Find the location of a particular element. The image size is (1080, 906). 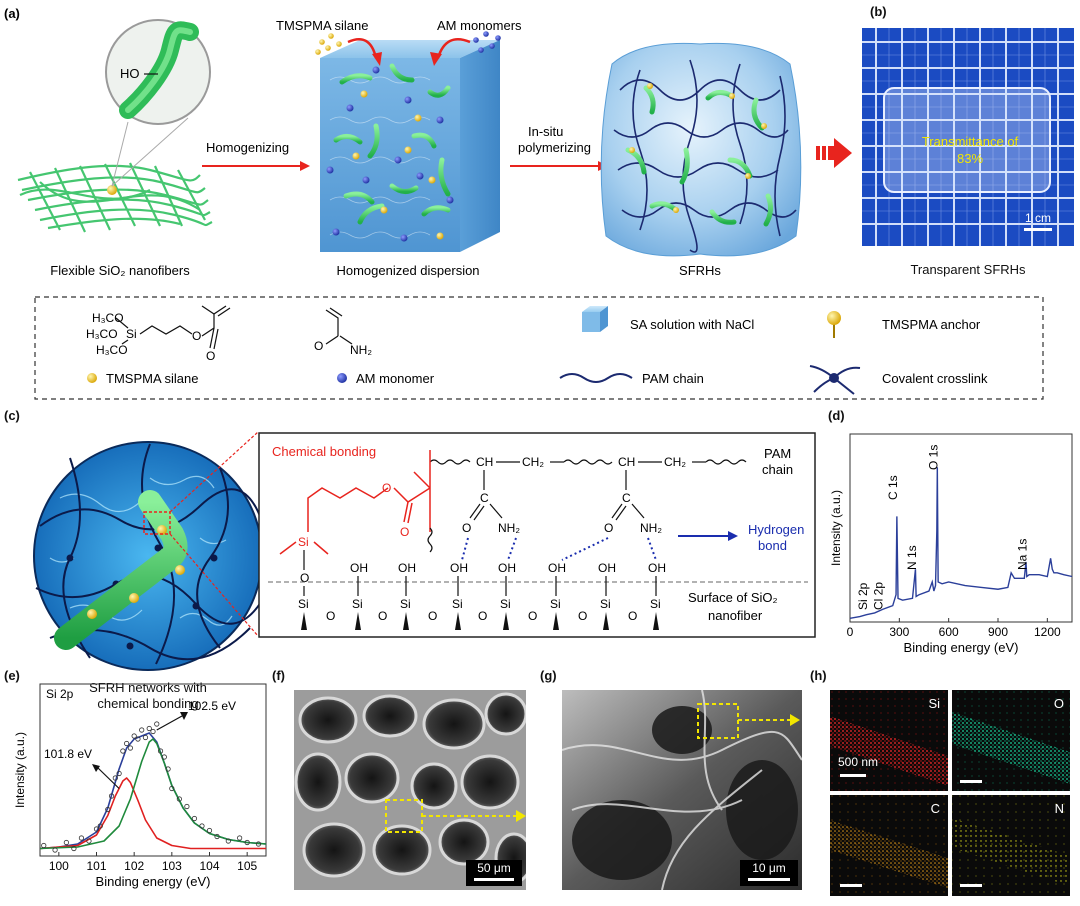

dispersion-cube is located at coordinates (410, 146).